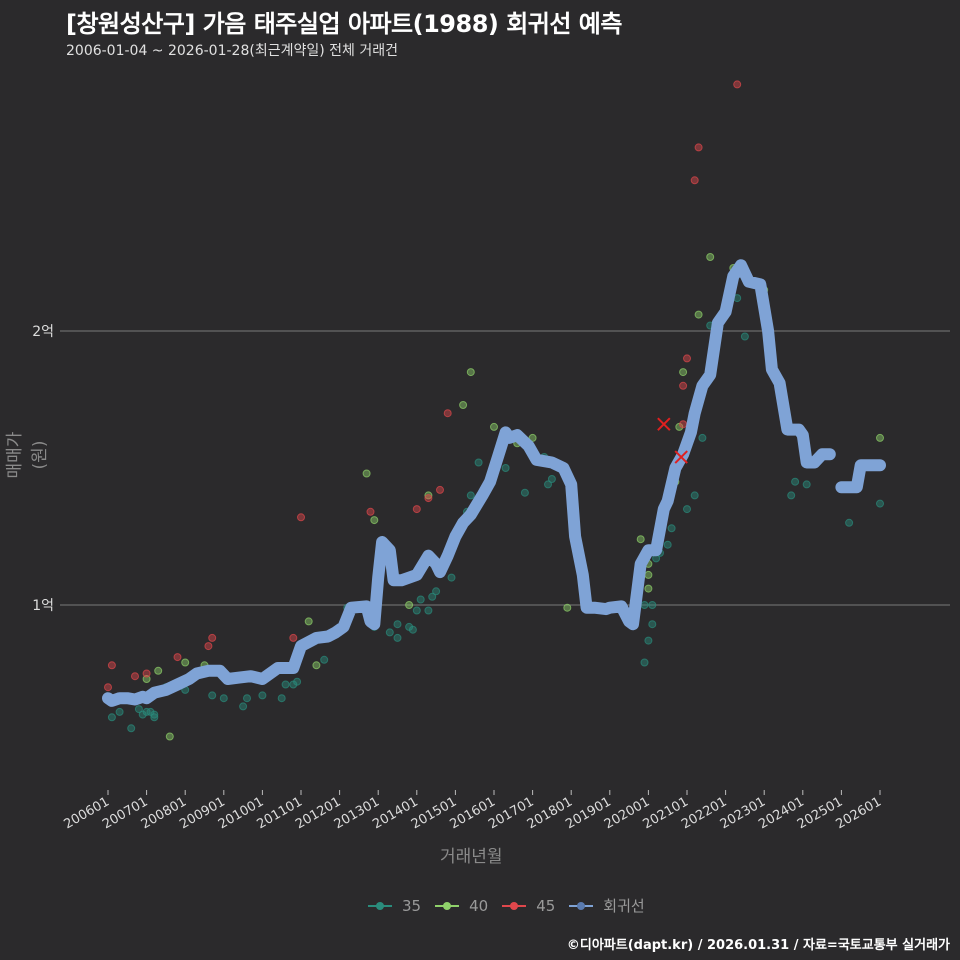 This screenshot has height=960, width=960. I want to click on y-tick-label: 1억, so click(43, 606).